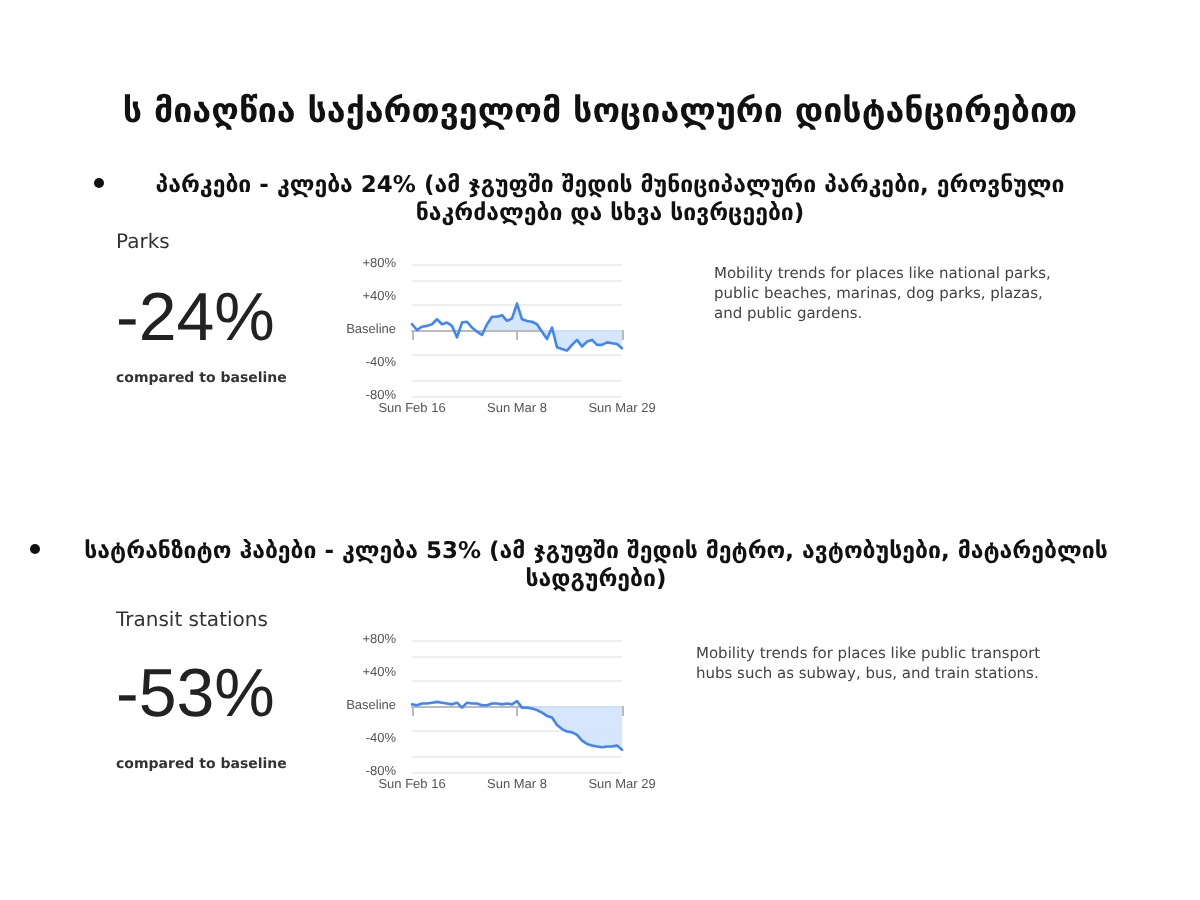  Describe the element at coordinates (596, 564) in the screenshot. I see `chart-subtitle: სატრანზიტო ჰაბები - კლება 53% (ამ ჯგუფში შედის მეტრო, ავტობუსები, მატარებლის სადგურები)` at that location.